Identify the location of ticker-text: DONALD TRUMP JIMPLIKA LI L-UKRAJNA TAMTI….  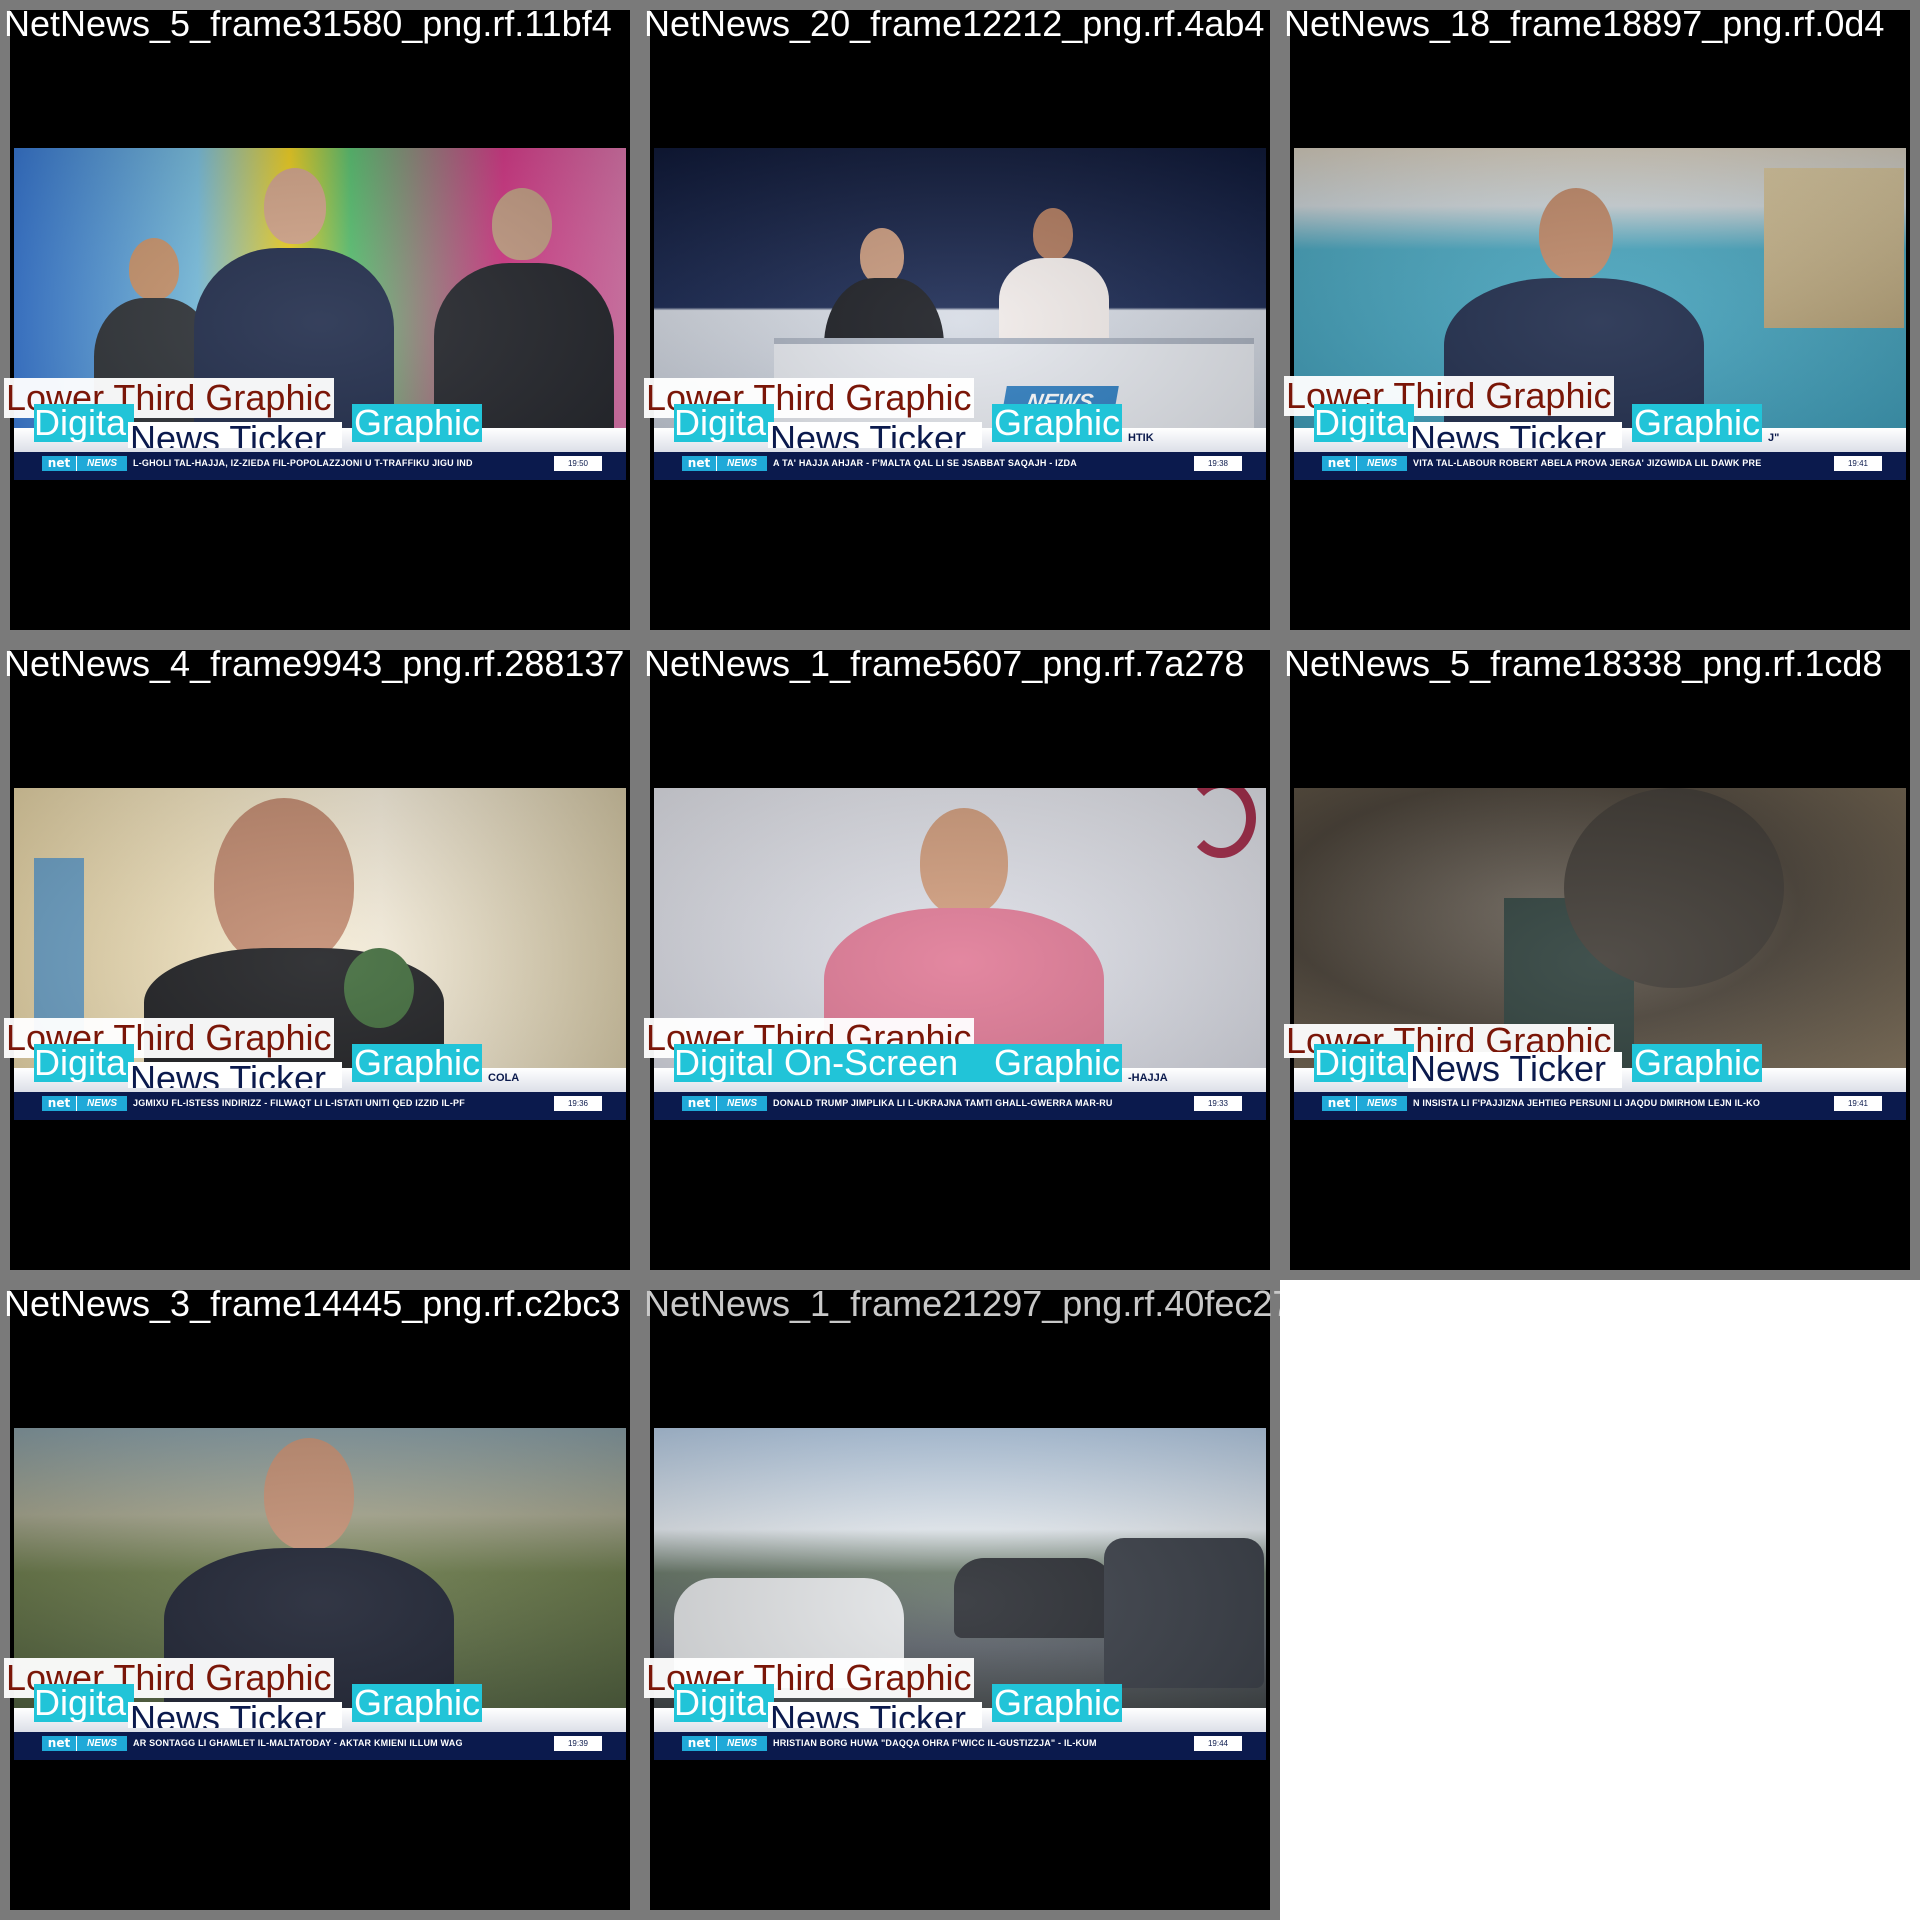
(980, 1103).